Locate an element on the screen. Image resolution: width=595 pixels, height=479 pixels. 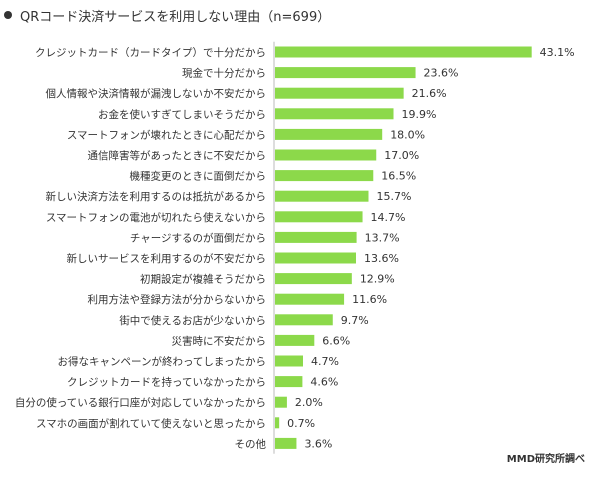
category-label: スマホの画面が割れていて使えないと思ったから is located at coordinates (151, 423).